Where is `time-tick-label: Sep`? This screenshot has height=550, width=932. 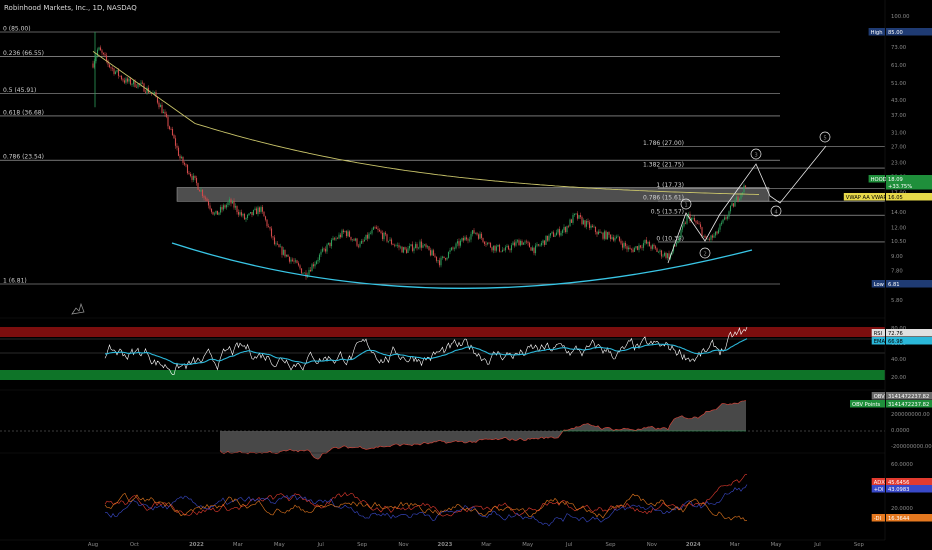 time-tick-label: Sep is located at coordinates (859, 545).